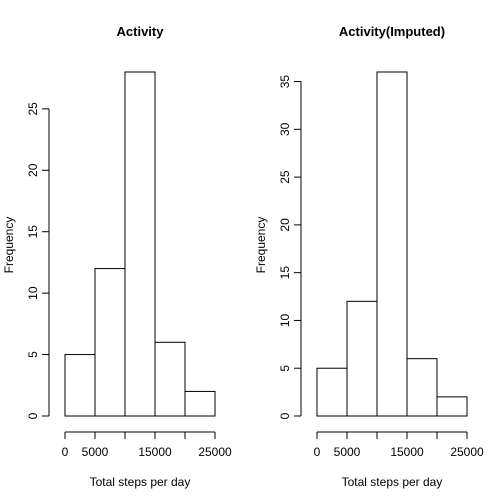 The width and height of the screenshot is (504, 504). What do you see at coordinates (141, 31) in the screenshot?
I see `chart-title: Activity` at bounding box center [141, 31].